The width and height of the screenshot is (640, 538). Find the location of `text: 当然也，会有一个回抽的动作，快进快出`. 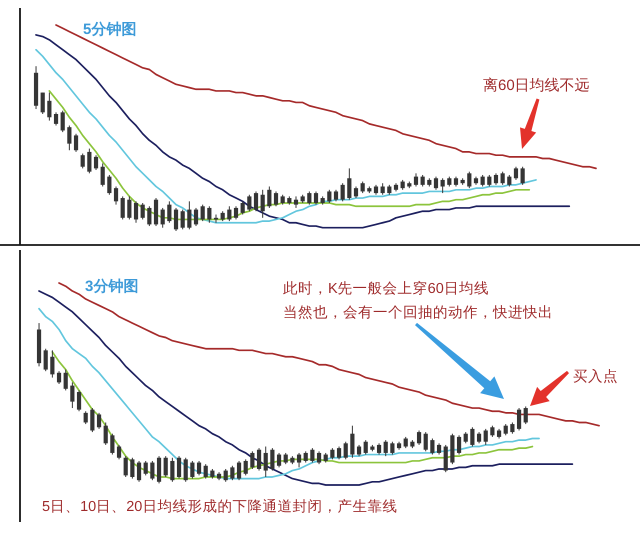

text: 当然也，会有一个回抽的动作，快进快出 is located at coordinates (418, 312).